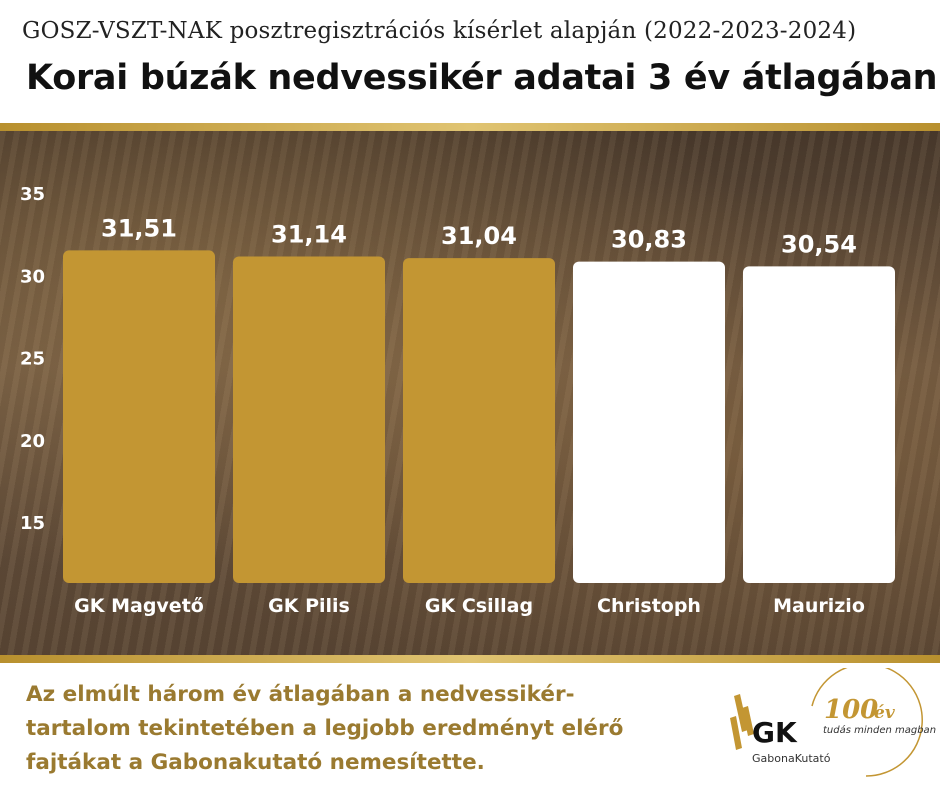  I want to click on y-tick-label: 20, so click(32, 441).